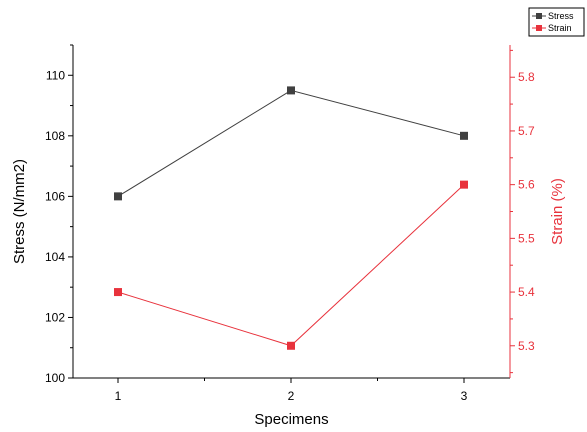  I want to click on legend: Stress Strain, so click(556, 22).